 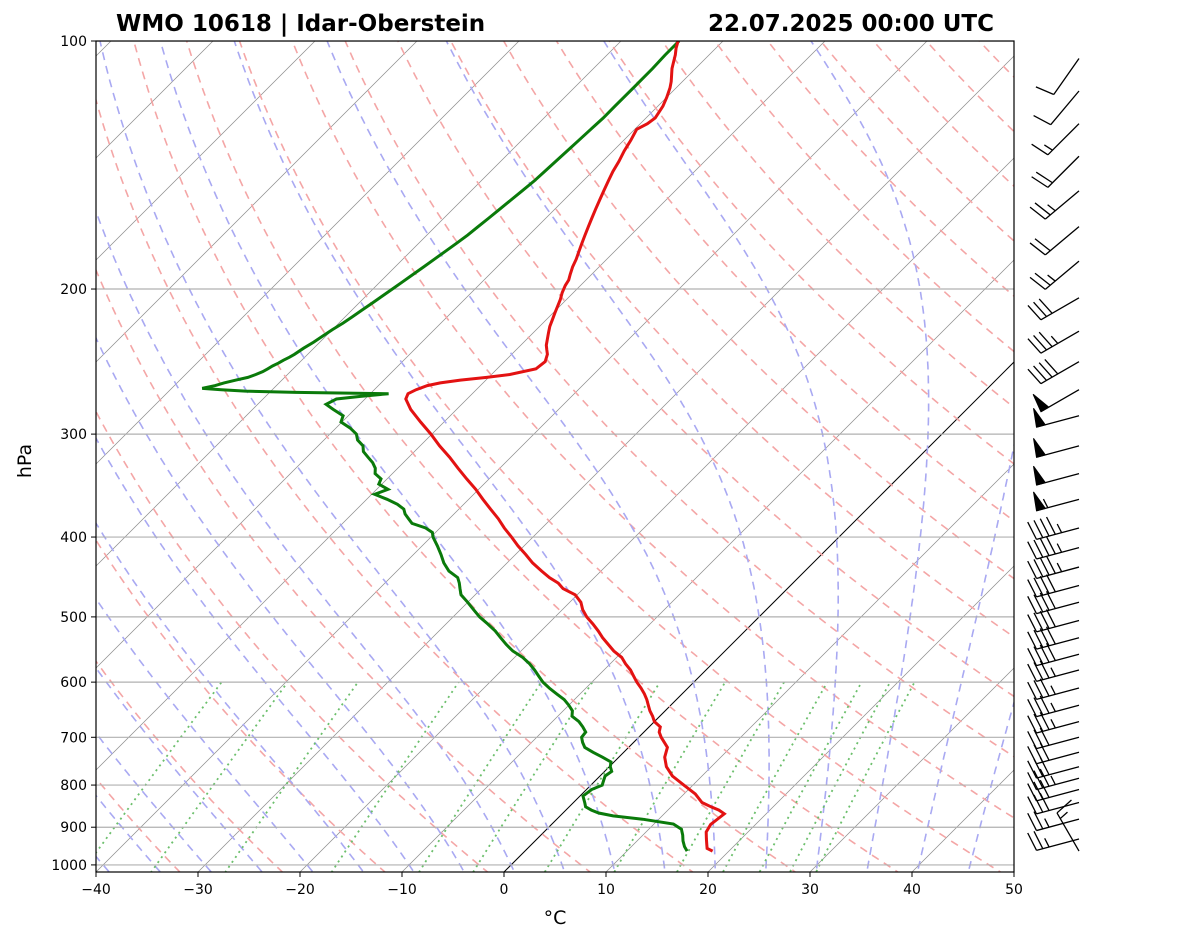 I want to click on x-tick-label: −10, so click(x=402, y=890).